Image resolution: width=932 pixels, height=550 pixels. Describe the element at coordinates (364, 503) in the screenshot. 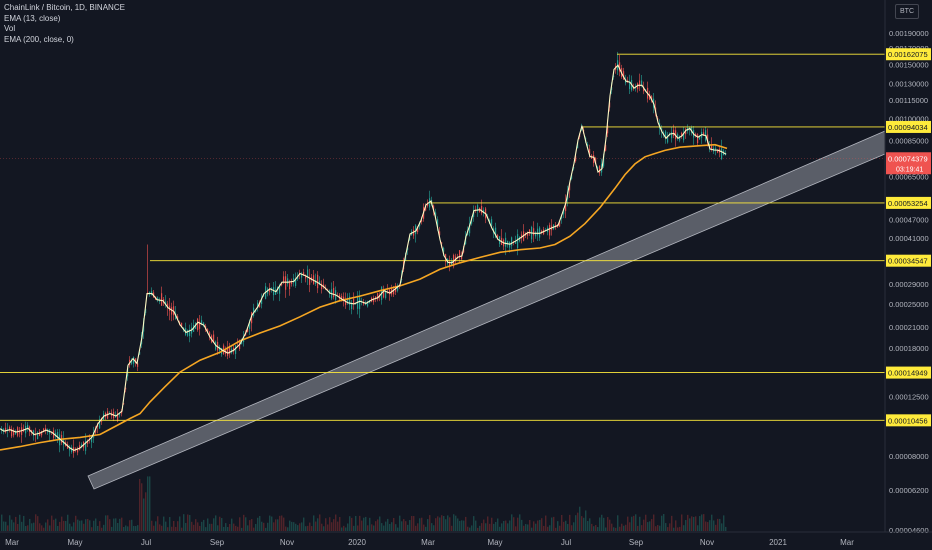

I see `volume-bars` at that location.